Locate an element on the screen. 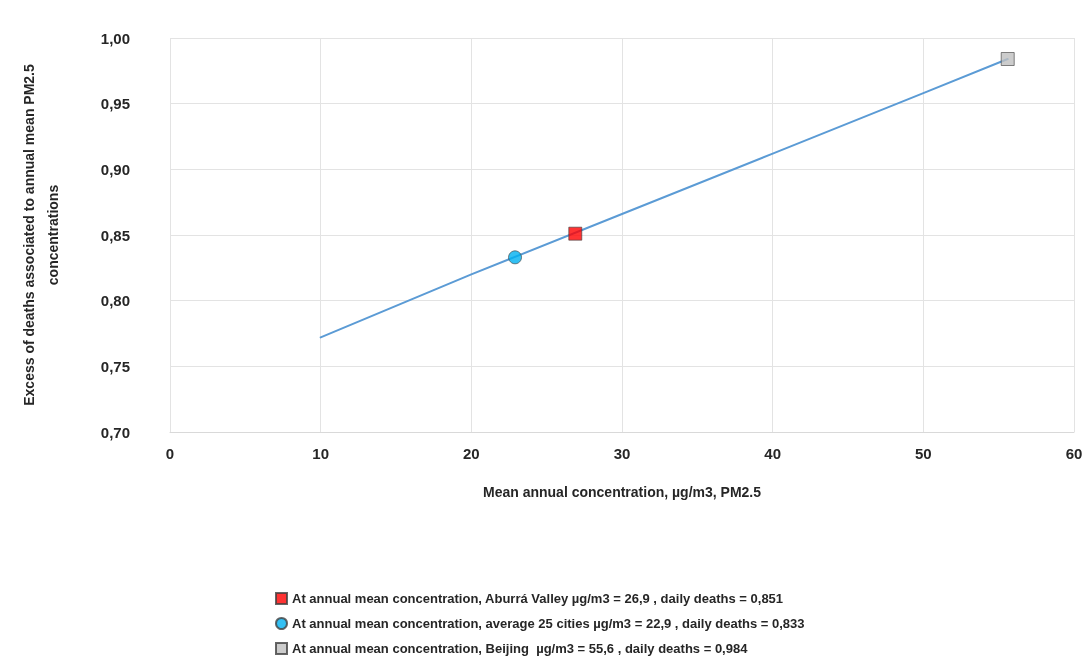 The image size is (1089, 668). x-tick-label: 40 is located at coordinates (773, 453).